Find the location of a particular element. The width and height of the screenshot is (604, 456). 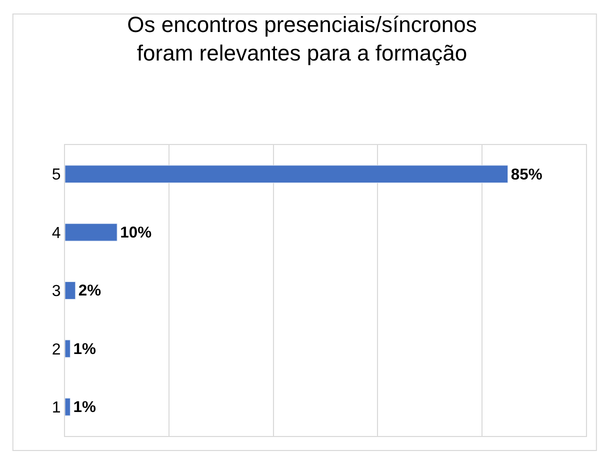

data-label: 2% is located at coordinates (90, 291).